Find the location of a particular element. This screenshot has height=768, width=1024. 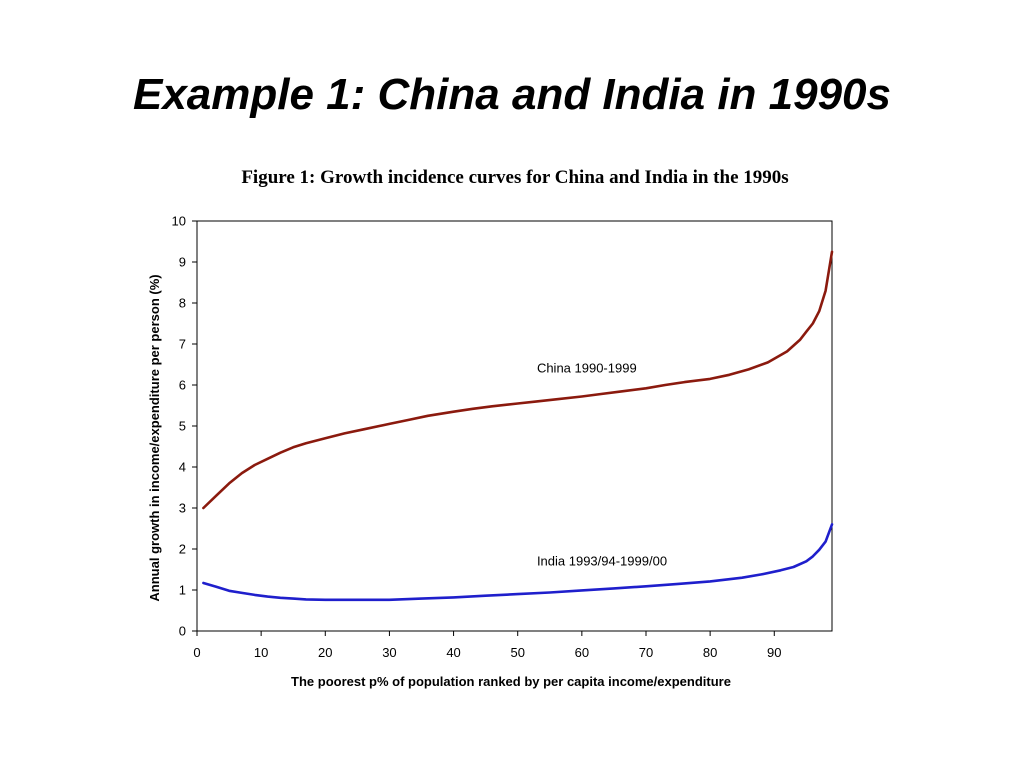

x-tick-label: 60 is located at coordinates (582, 652).